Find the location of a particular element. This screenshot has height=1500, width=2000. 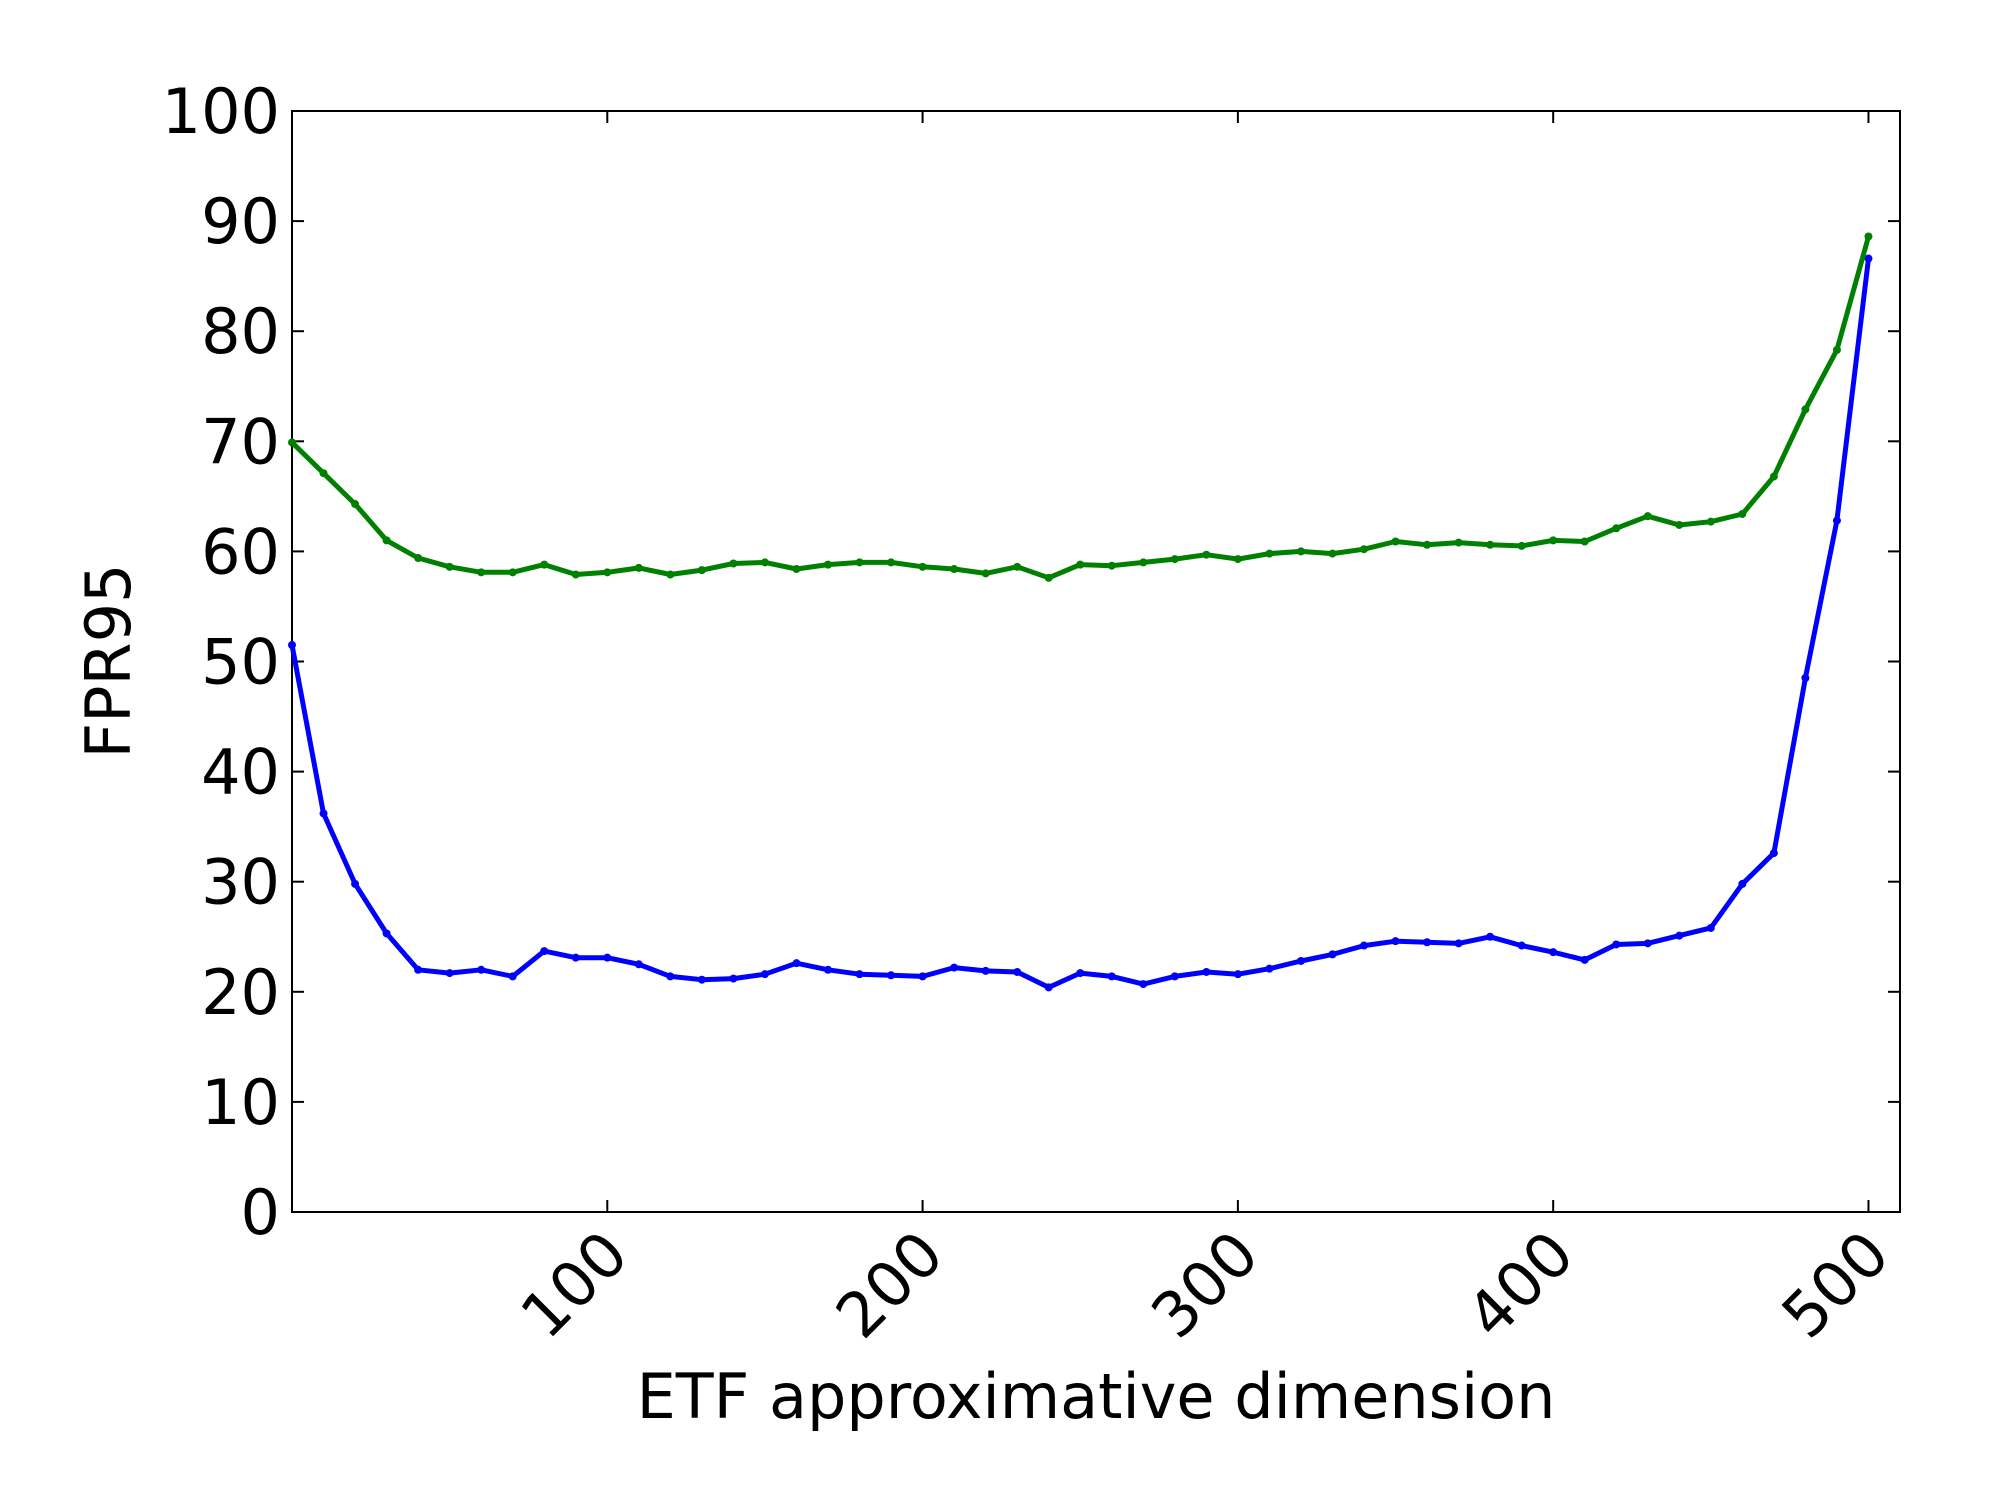

y-tick-label: 100 is located at coordinates (221, 111).